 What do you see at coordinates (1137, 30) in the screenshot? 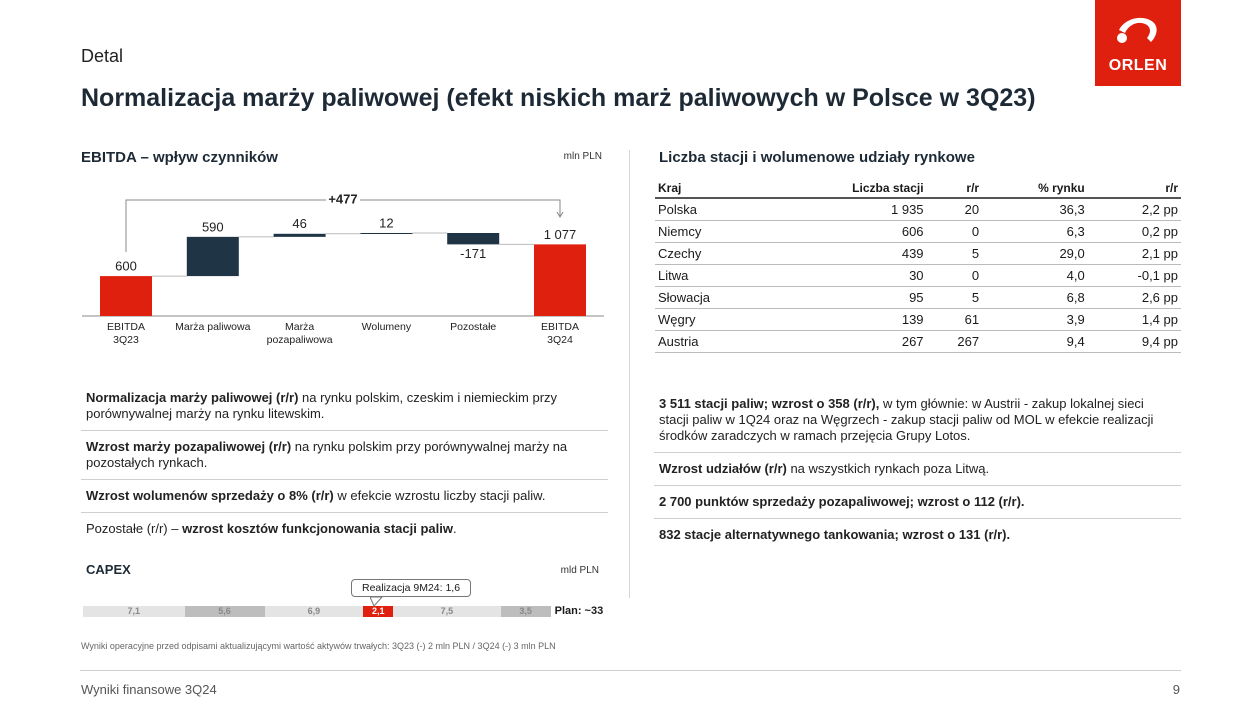
I see `logo-mark` at bounding box center [1137, 30].